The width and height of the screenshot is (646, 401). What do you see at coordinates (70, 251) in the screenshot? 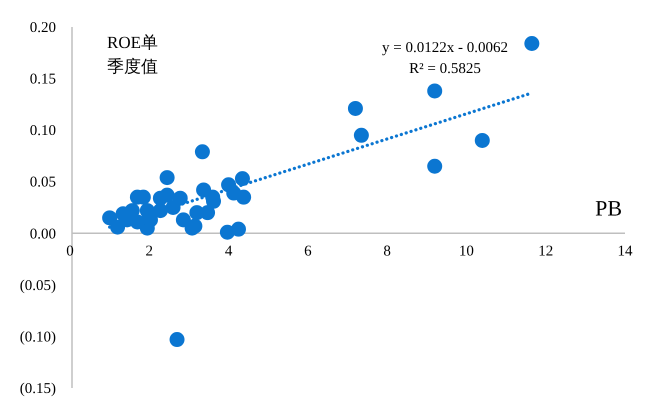
I see `x-tick-label: 0` at bounding box center [70, 251].